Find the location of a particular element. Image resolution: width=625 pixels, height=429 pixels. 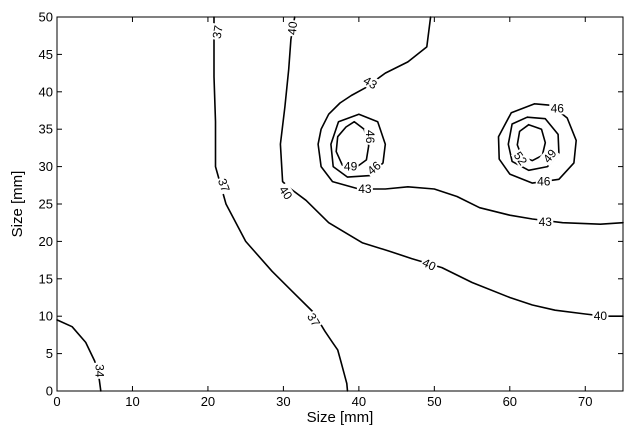

x-tick-label: 30 is located at coordinates (283, 401).